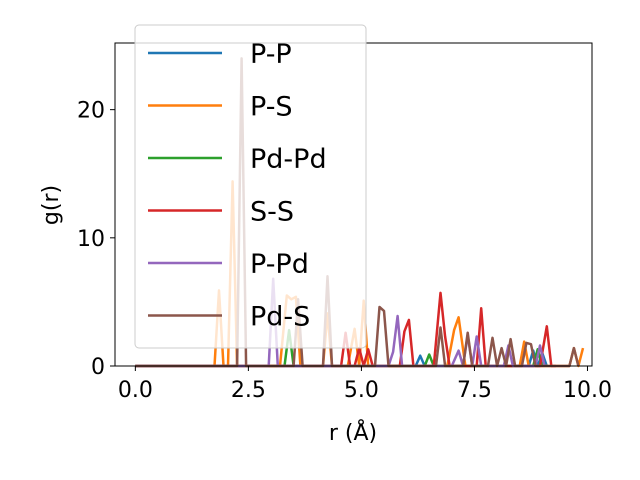  What do you see at coordinates (474, 390) in the screenshot?
I see `x-tick-label: 7.5` at bounding box center [474, 390].